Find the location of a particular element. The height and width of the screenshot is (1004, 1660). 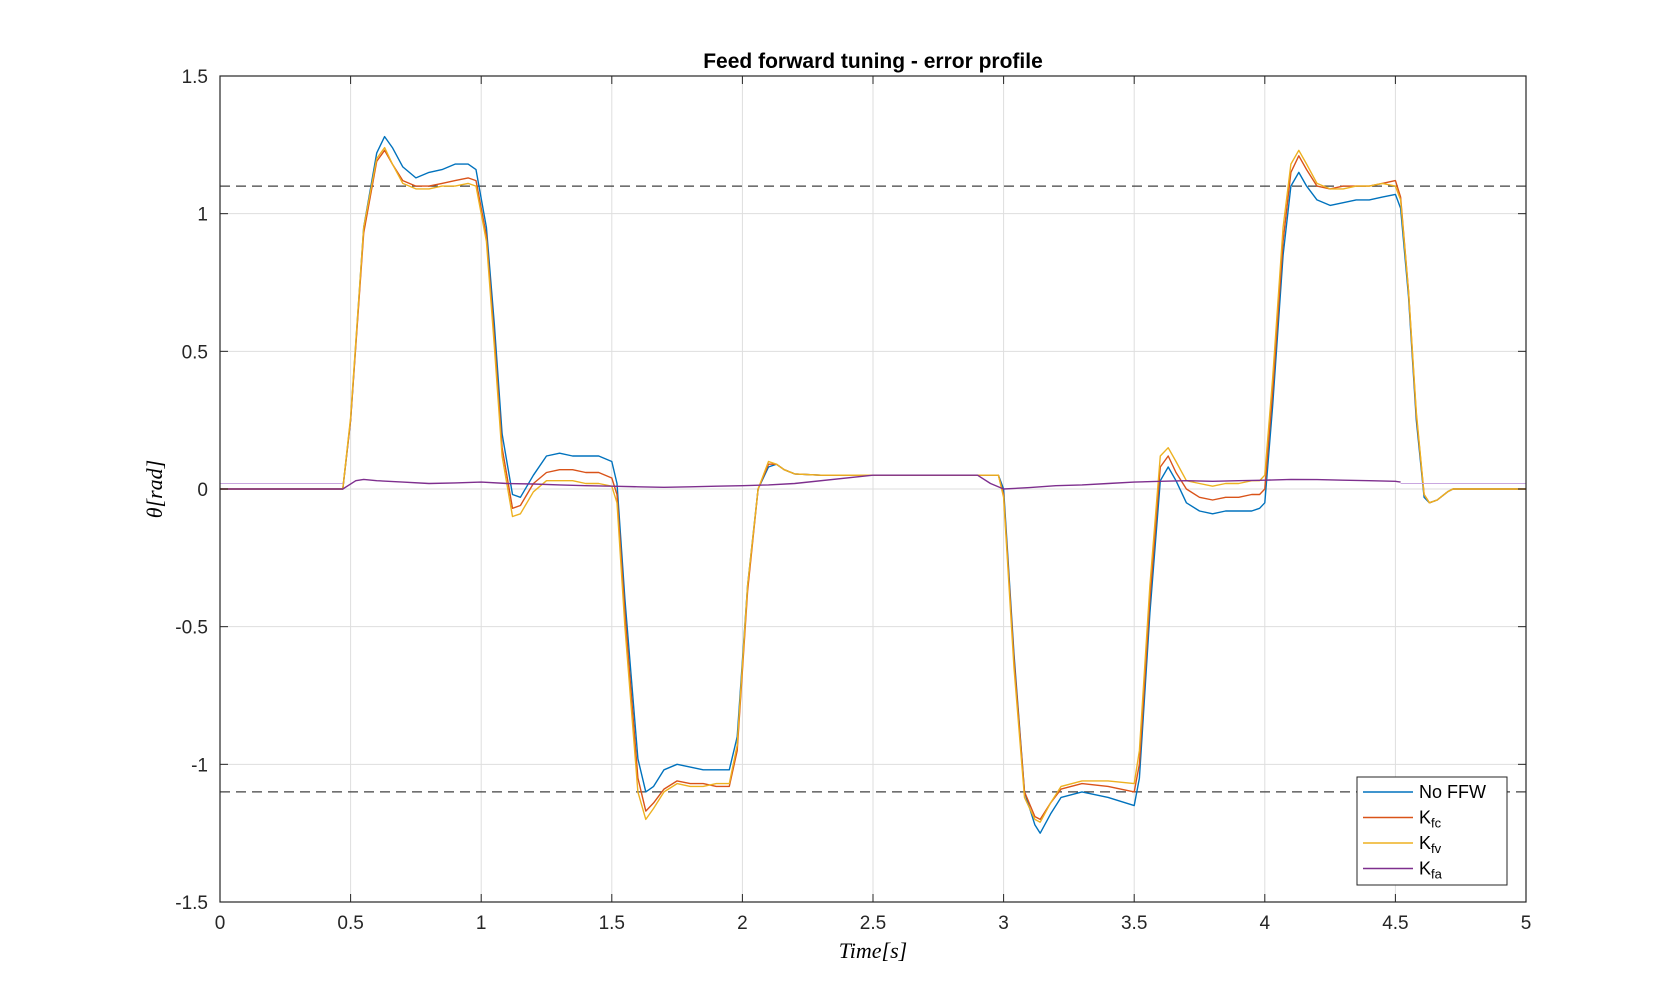

x-tick-label: 4 is located at coordinates (1265, 923).